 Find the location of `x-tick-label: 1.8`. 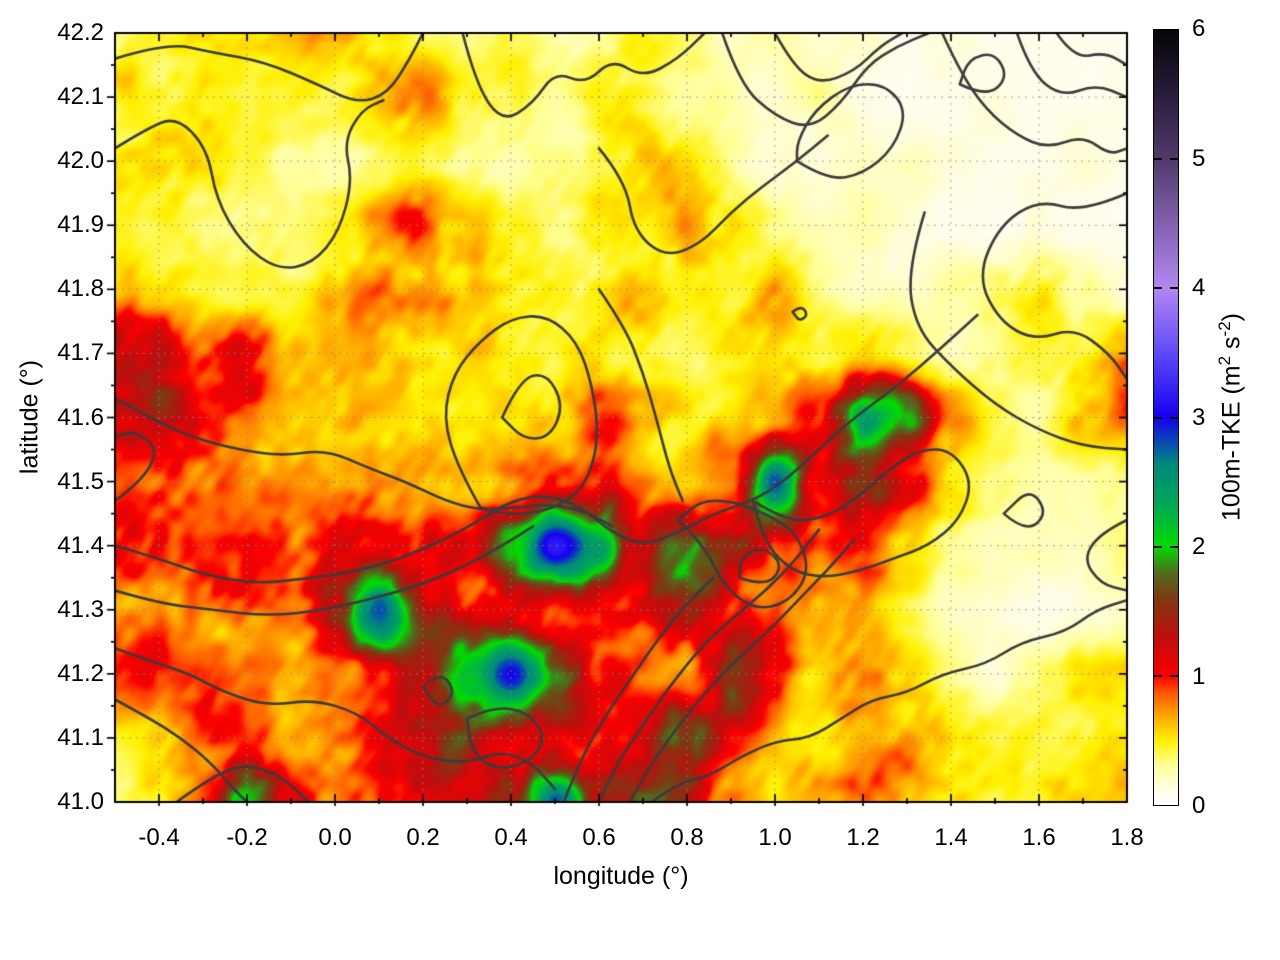

x-tick-label: 1.8 is located at coordinates (1127, 837).